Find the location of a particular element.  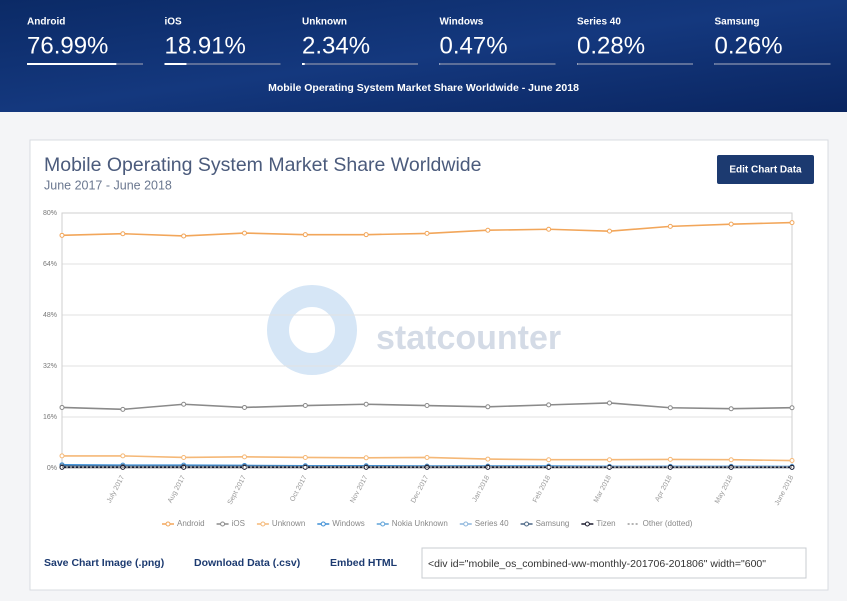

y-tick-label: 80% is located at coordinates (50, 213).